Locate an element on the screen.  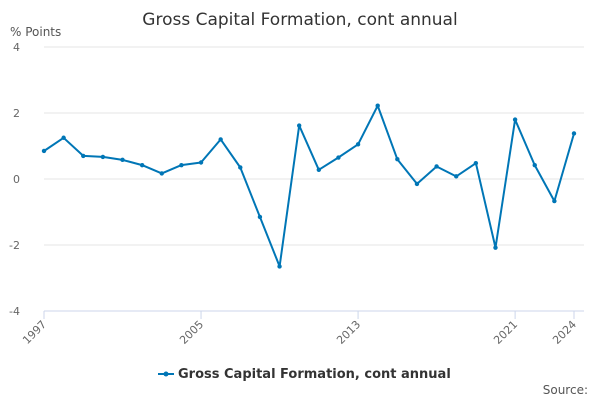
x-axis-ticks: 1997 2005 2013 2021 2024 is located at coordinates (299, 329).